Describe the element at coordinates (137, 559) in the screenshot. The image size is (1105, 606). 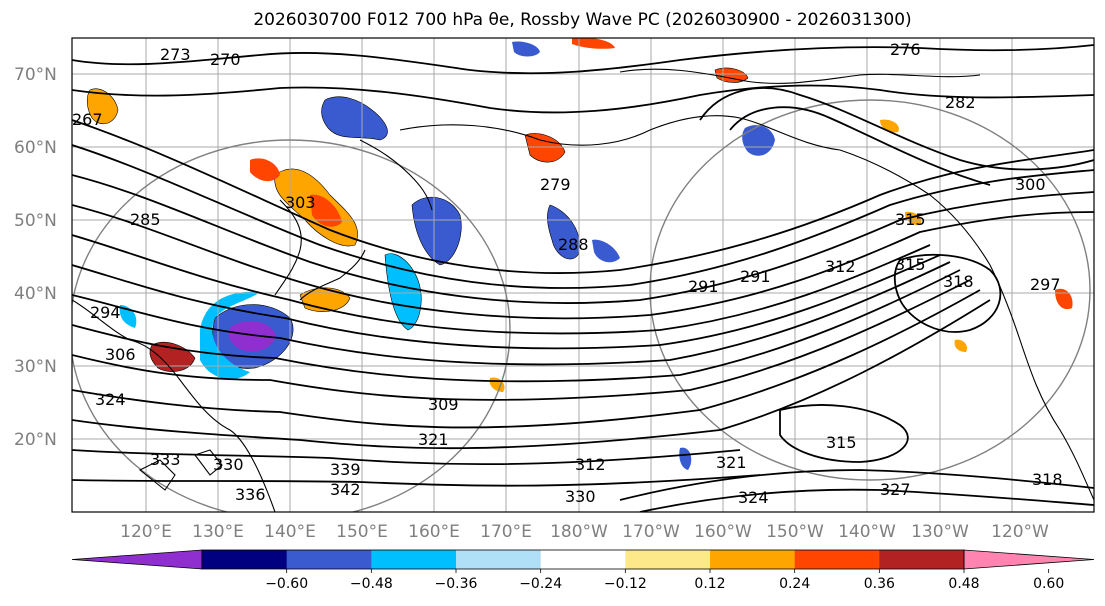
I see `colorbar-extend-low` at that location.